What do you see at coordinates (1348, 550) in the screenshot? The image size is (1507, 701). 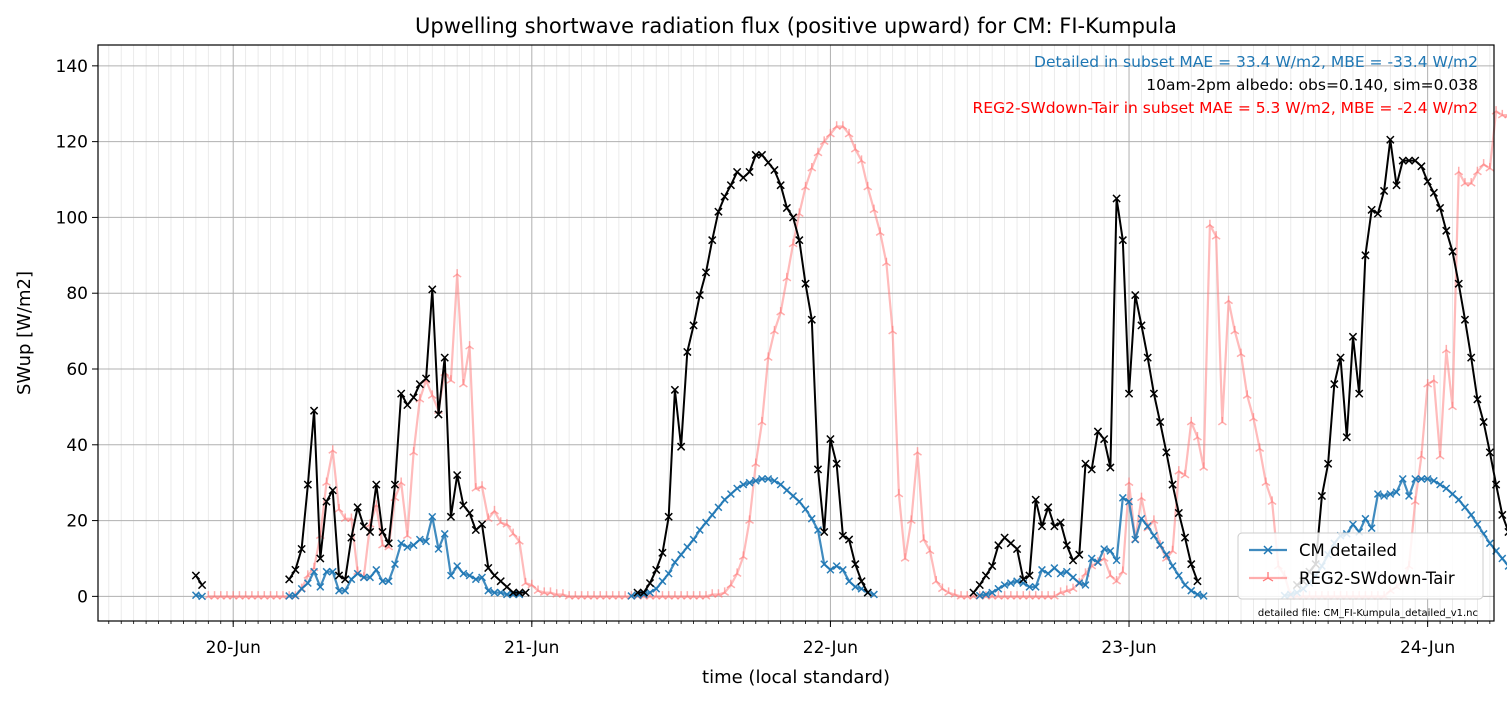 I see `legend-label-cm-detailed: CM detailed` at bounding box center [1348, 550].